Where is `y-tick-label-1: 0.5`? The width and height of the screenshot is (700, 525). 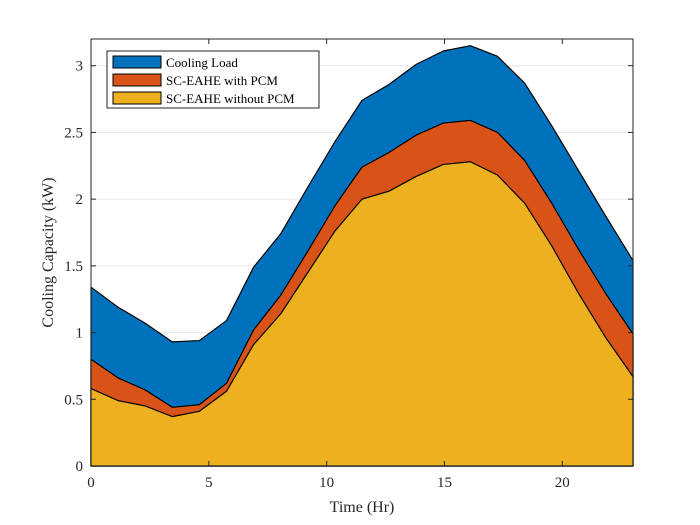
y-tick-label-1: 0.5 is located at coordinates (73, 400).